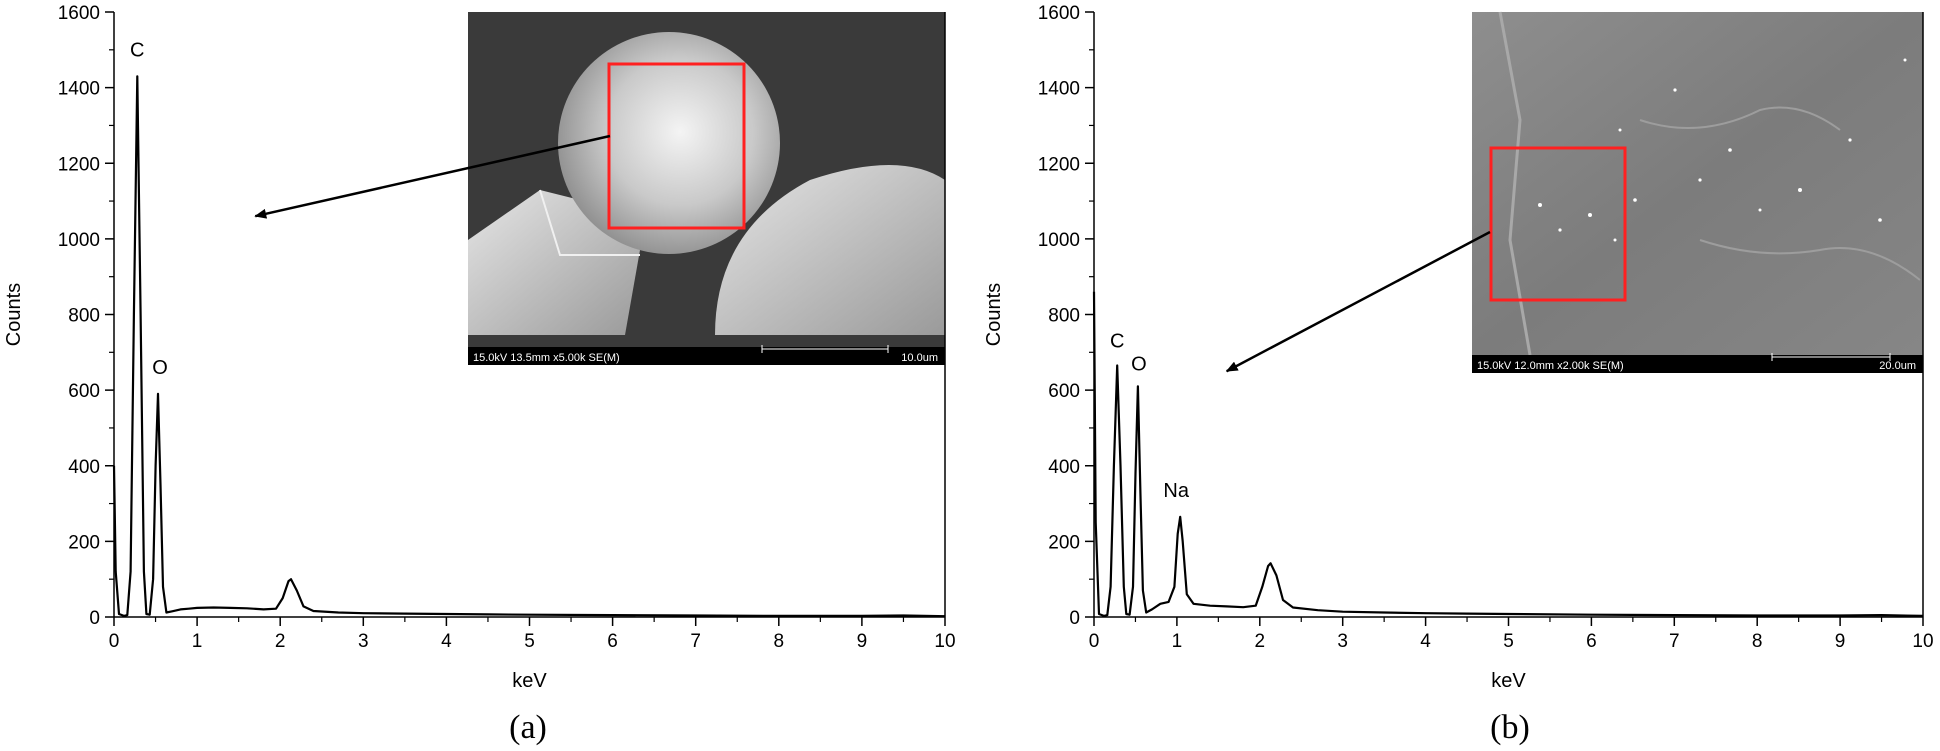 Image resolution: width=1940 pixels, height=751 pixels. Describe the element at coordinates (830, 250) in the screenshot. I see `inset-a-particle-right` at that location.